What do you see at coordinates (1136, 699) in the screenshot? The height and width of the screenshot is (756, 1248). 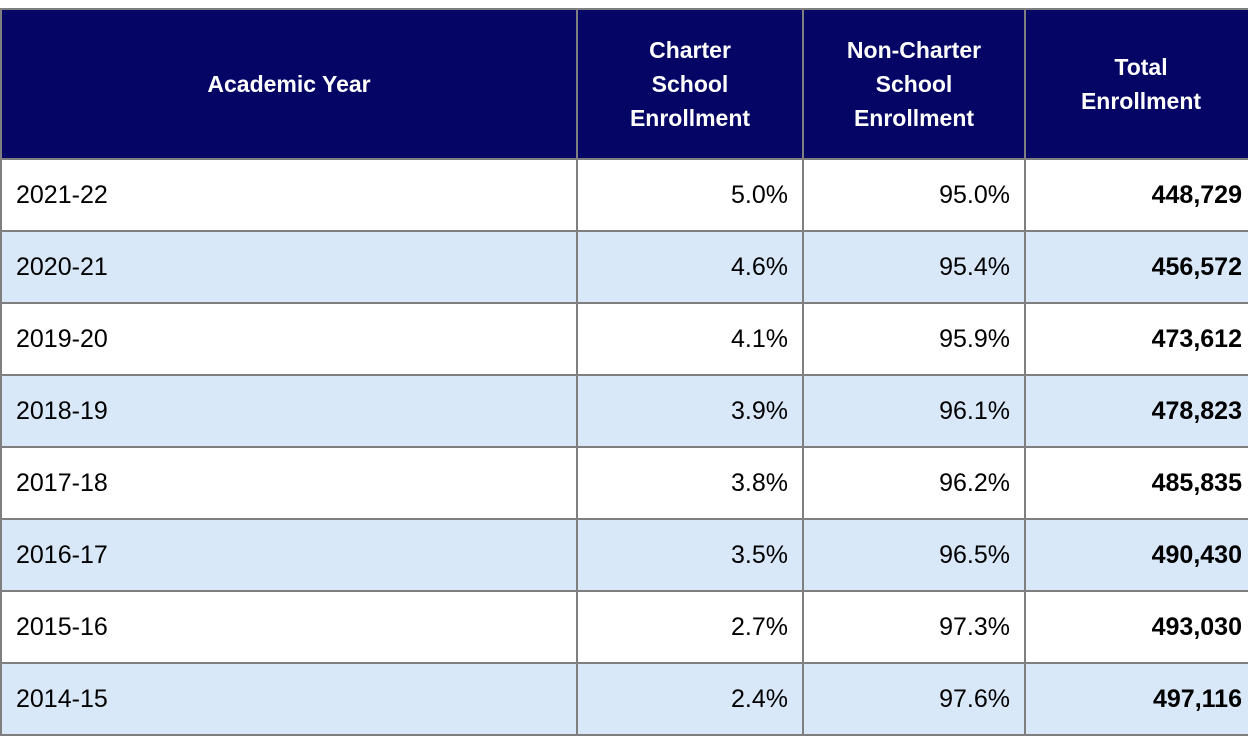 I see `total-enrollment-value: 497,116` at bounding box center [1136, 699].